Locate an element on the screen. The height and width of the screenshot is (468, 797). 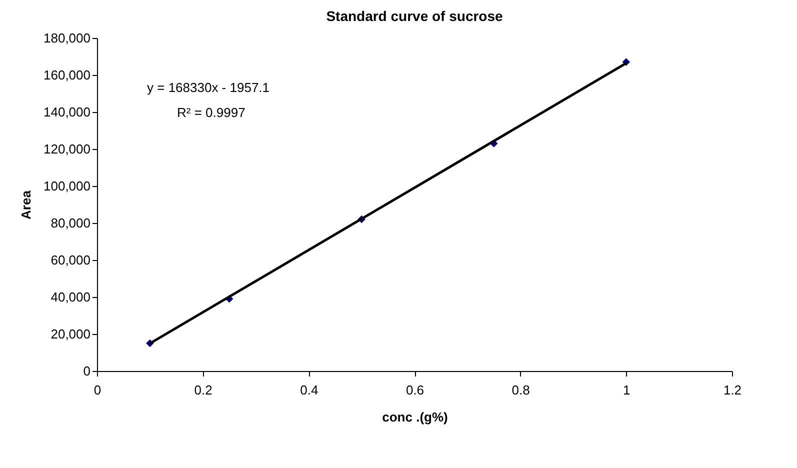
x-tick-label: 1 is located at coordinates (626, 390).